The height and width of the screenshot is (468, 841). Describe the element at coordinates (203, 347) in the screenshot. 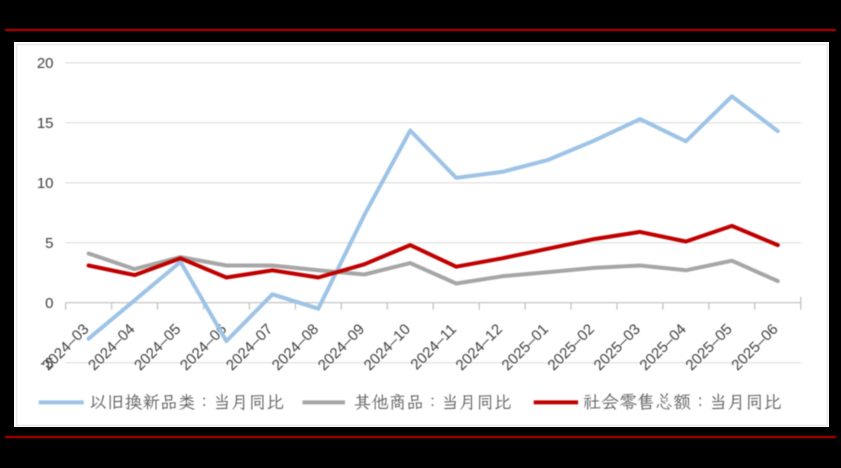

I see `svg-text: 2024–06` at that location.